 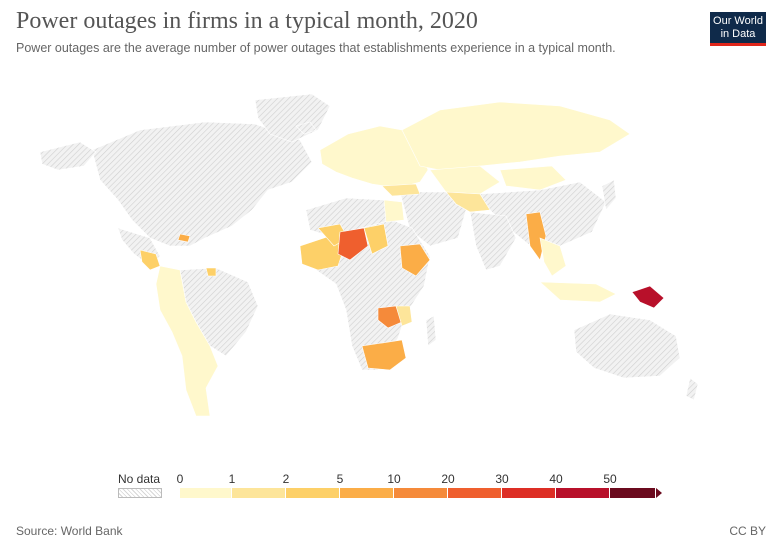 I want to click on south-america-data, so click(x=187, y=341).